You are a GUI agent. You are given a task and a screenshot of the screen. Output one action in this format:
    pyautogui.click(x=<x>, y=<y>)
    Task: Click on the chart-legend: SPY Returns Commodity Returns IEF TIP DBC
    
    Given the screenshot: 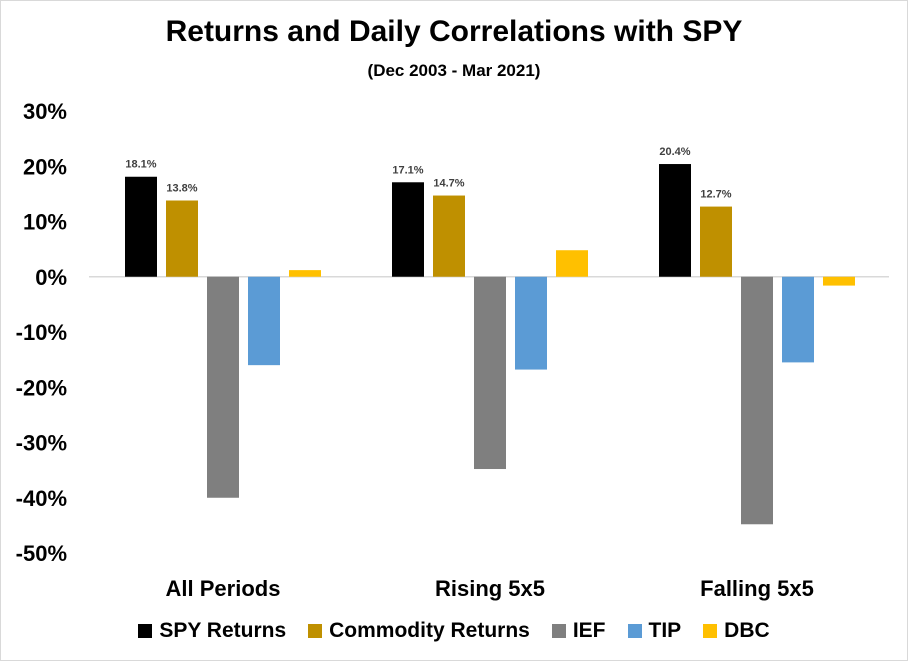 What is the action you would take?
    pyautogui.click(x=454, y=631)
    